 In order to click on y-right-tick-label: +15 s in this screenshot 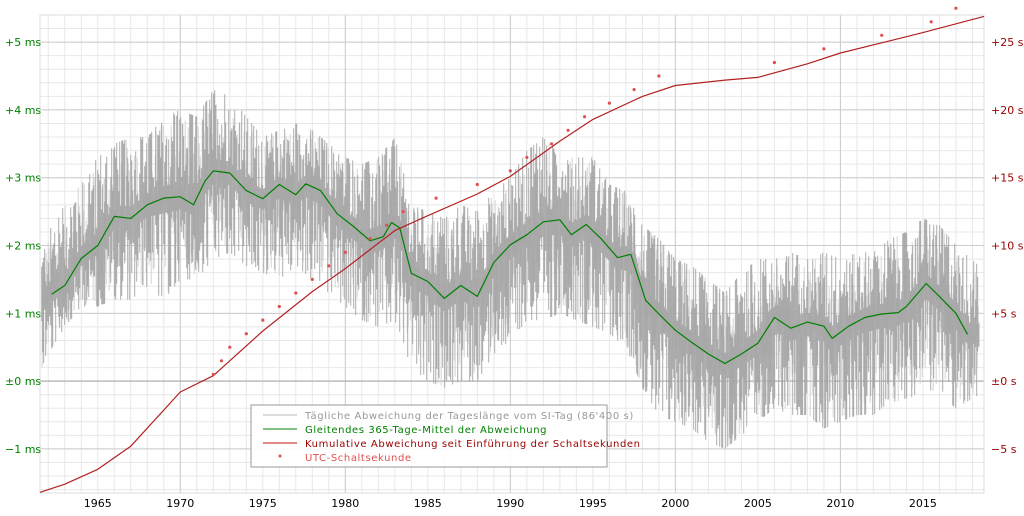, I will do `click(1007, 178)`.